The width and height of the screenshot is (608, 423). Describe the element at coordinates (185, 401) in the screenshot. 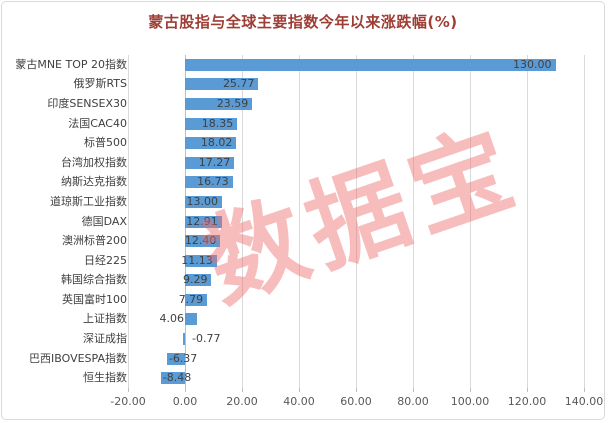

I see `x-axis-label: 0.00` at that location.